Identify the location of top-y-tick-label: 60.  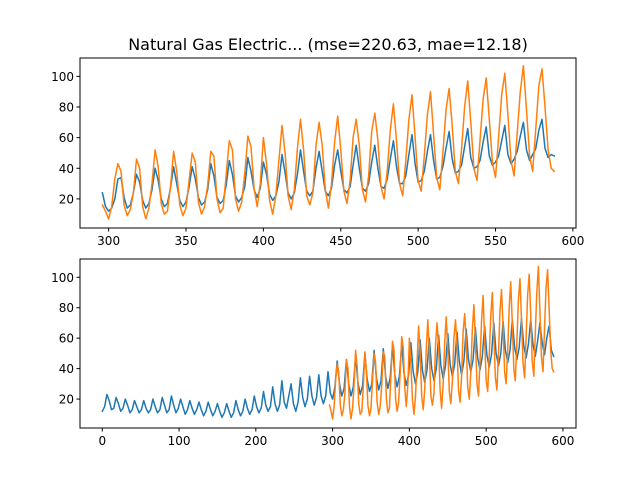
(66, 138).